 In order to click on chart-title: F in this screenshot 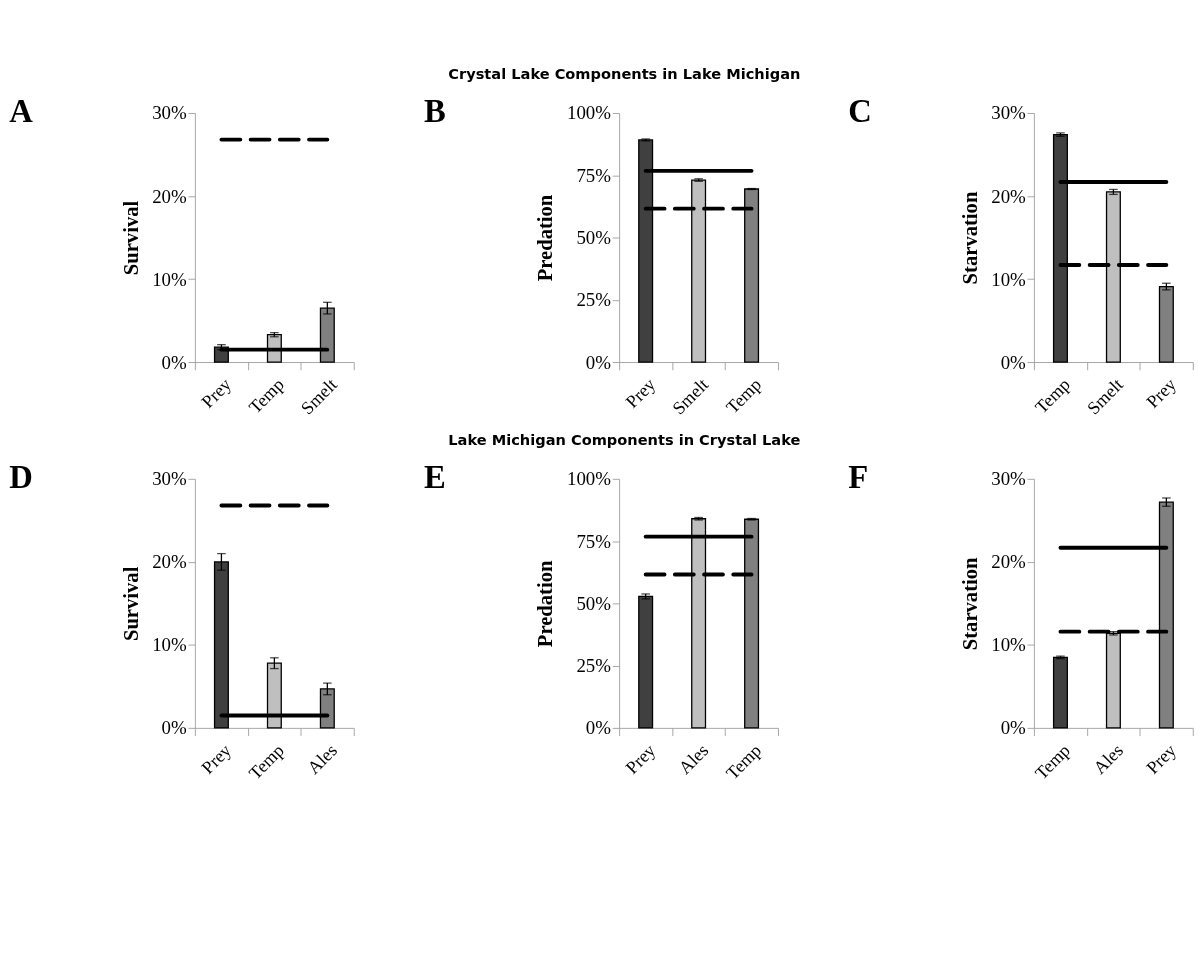, I will do `click(858, 477)`.